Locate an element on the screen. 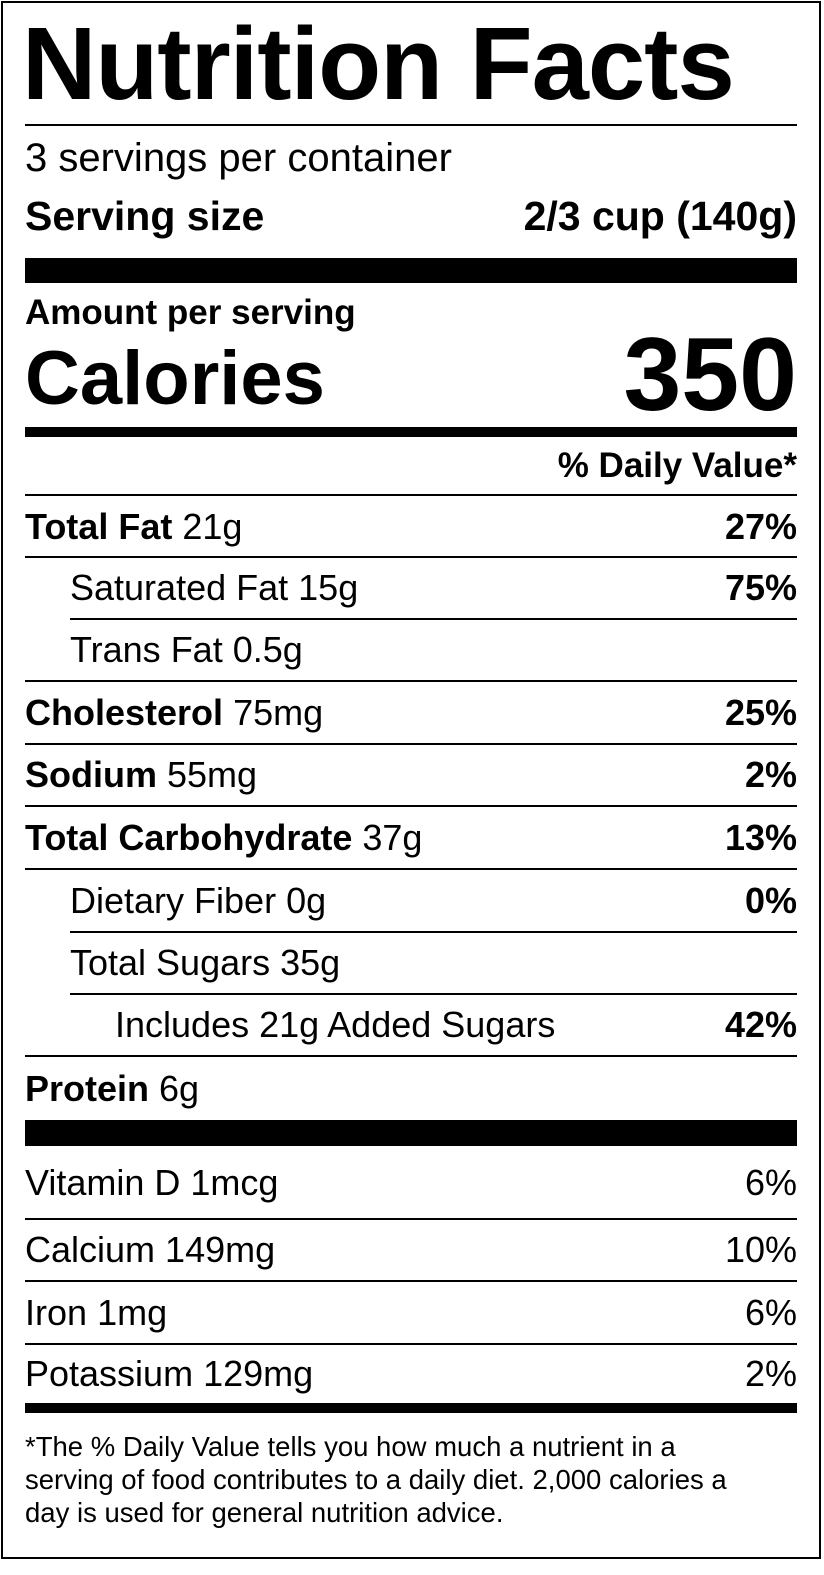 The width and height of the screenshot is (824, 1575). nutrient-dv: 42% is located at coordinates (760, 1024).